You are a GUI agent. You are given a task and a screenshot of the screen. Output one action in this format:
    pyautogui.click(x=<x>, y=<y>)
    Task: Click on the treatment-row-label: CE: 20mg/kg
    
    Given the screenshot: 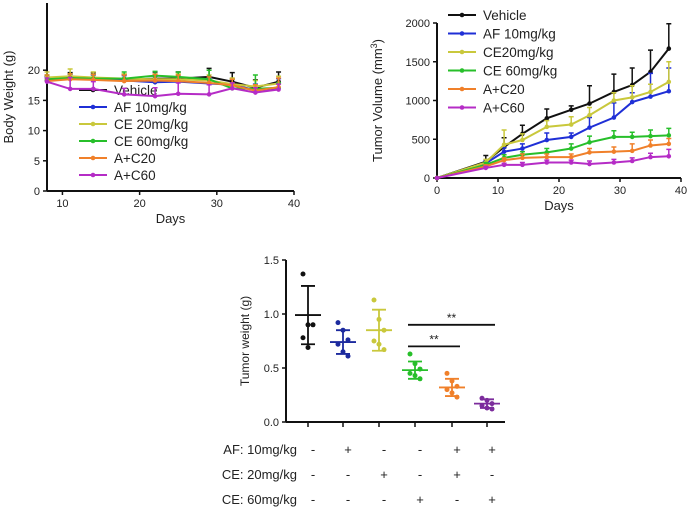 What is the action you would take?
    pyautogui.click(x=259, y=474)
    